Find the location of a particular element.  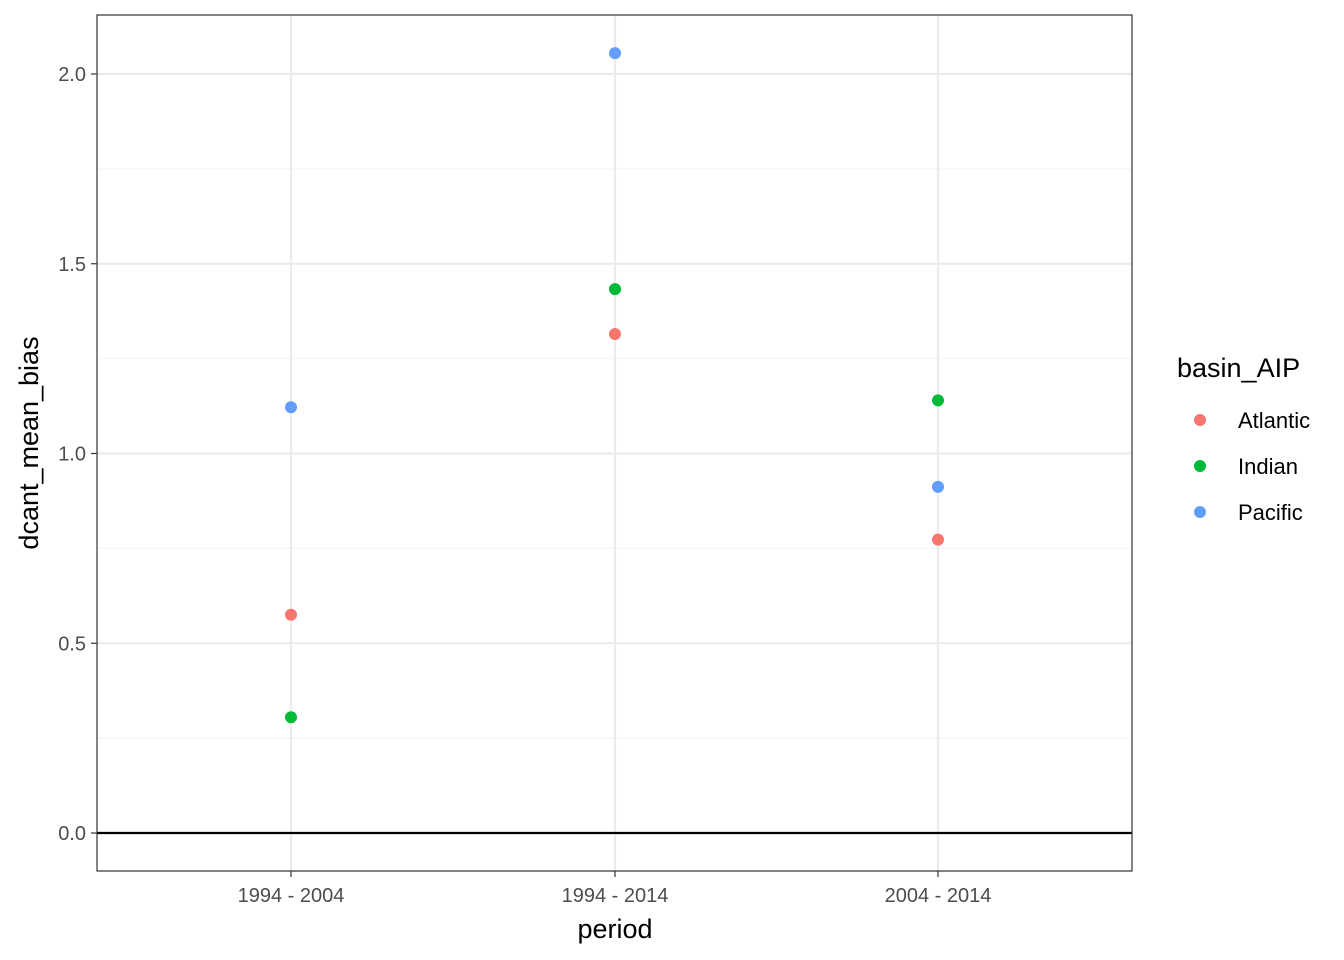

x-tick-label: 1994 - 2014 is located at coordinates (615, 896).